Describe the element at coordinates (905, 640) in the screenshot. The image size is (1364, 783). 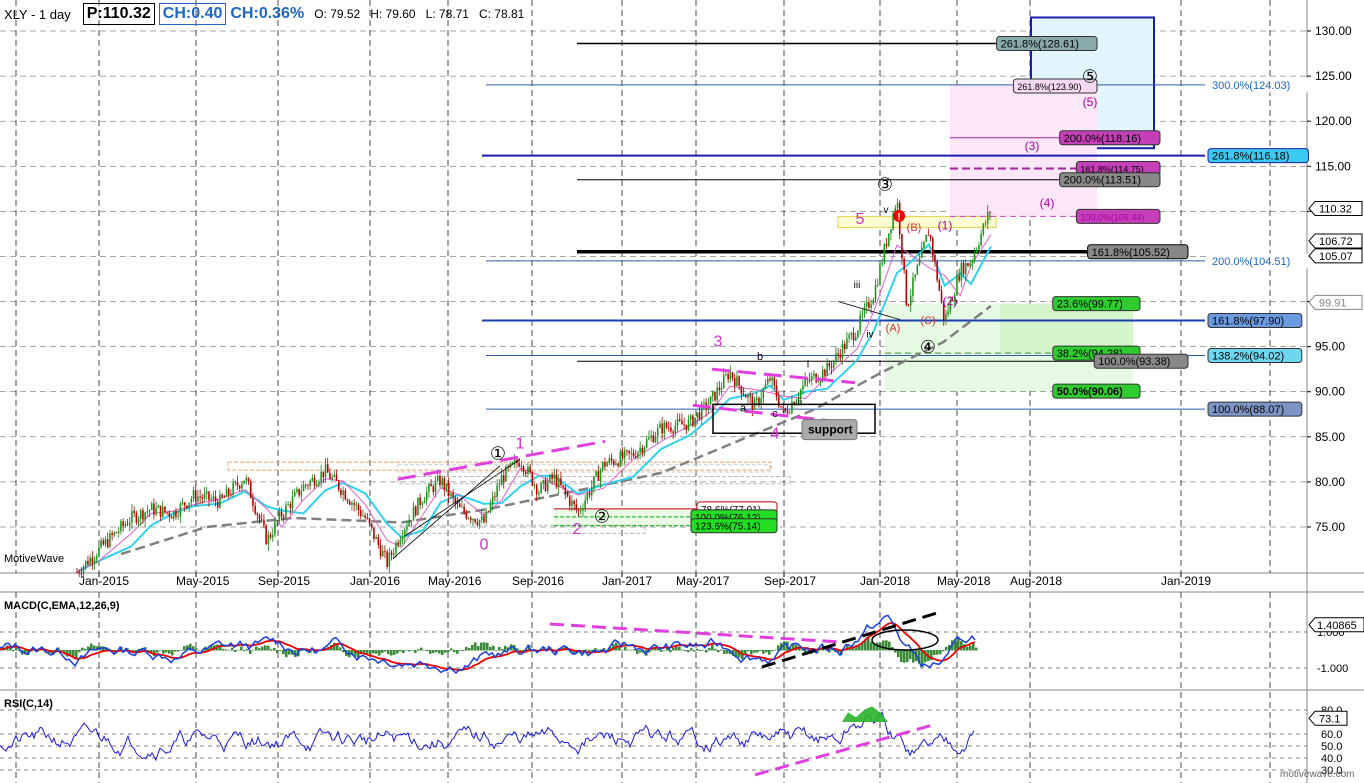
I see `macd-ellipse` at that location.